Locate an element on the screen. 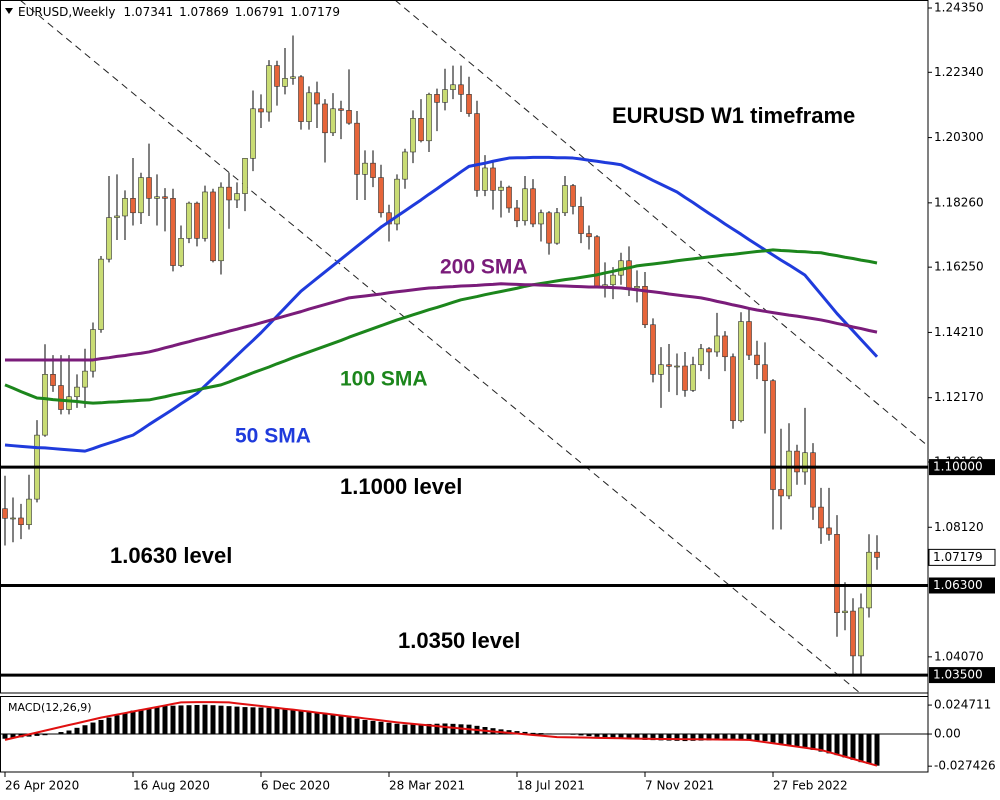 The height and width of the screenshot is (800, 1000). macd-frame is located at coordinates (464, 734).